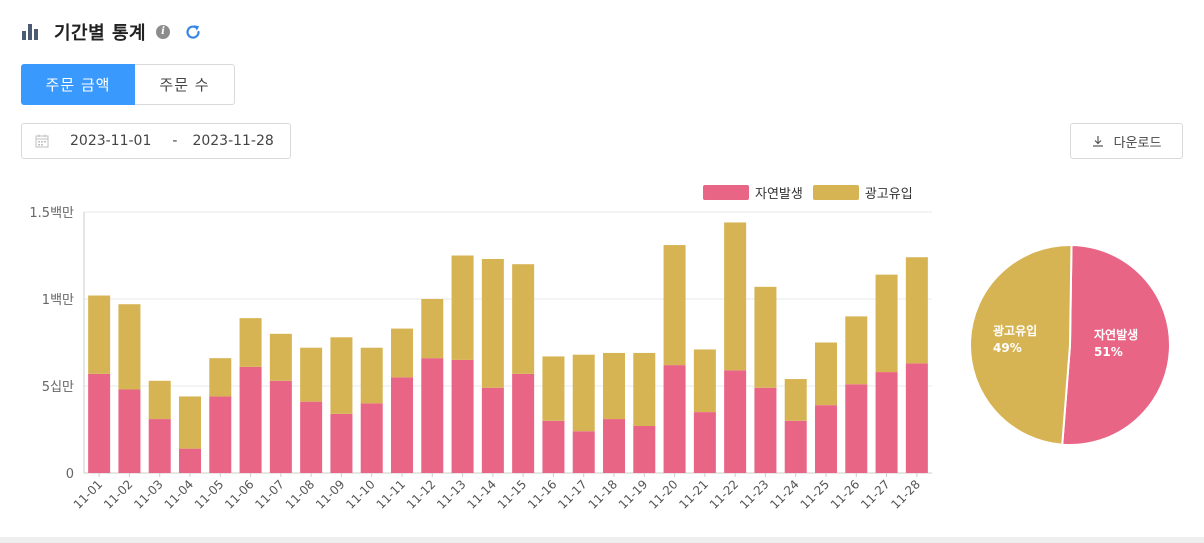 Image resolution: width=1204 pixels, height=543 pixels. What do you see at coordinates (391, 494) in the screenshot?
I see `x-tick-label: 11-11` at bounding box center [391, 494].